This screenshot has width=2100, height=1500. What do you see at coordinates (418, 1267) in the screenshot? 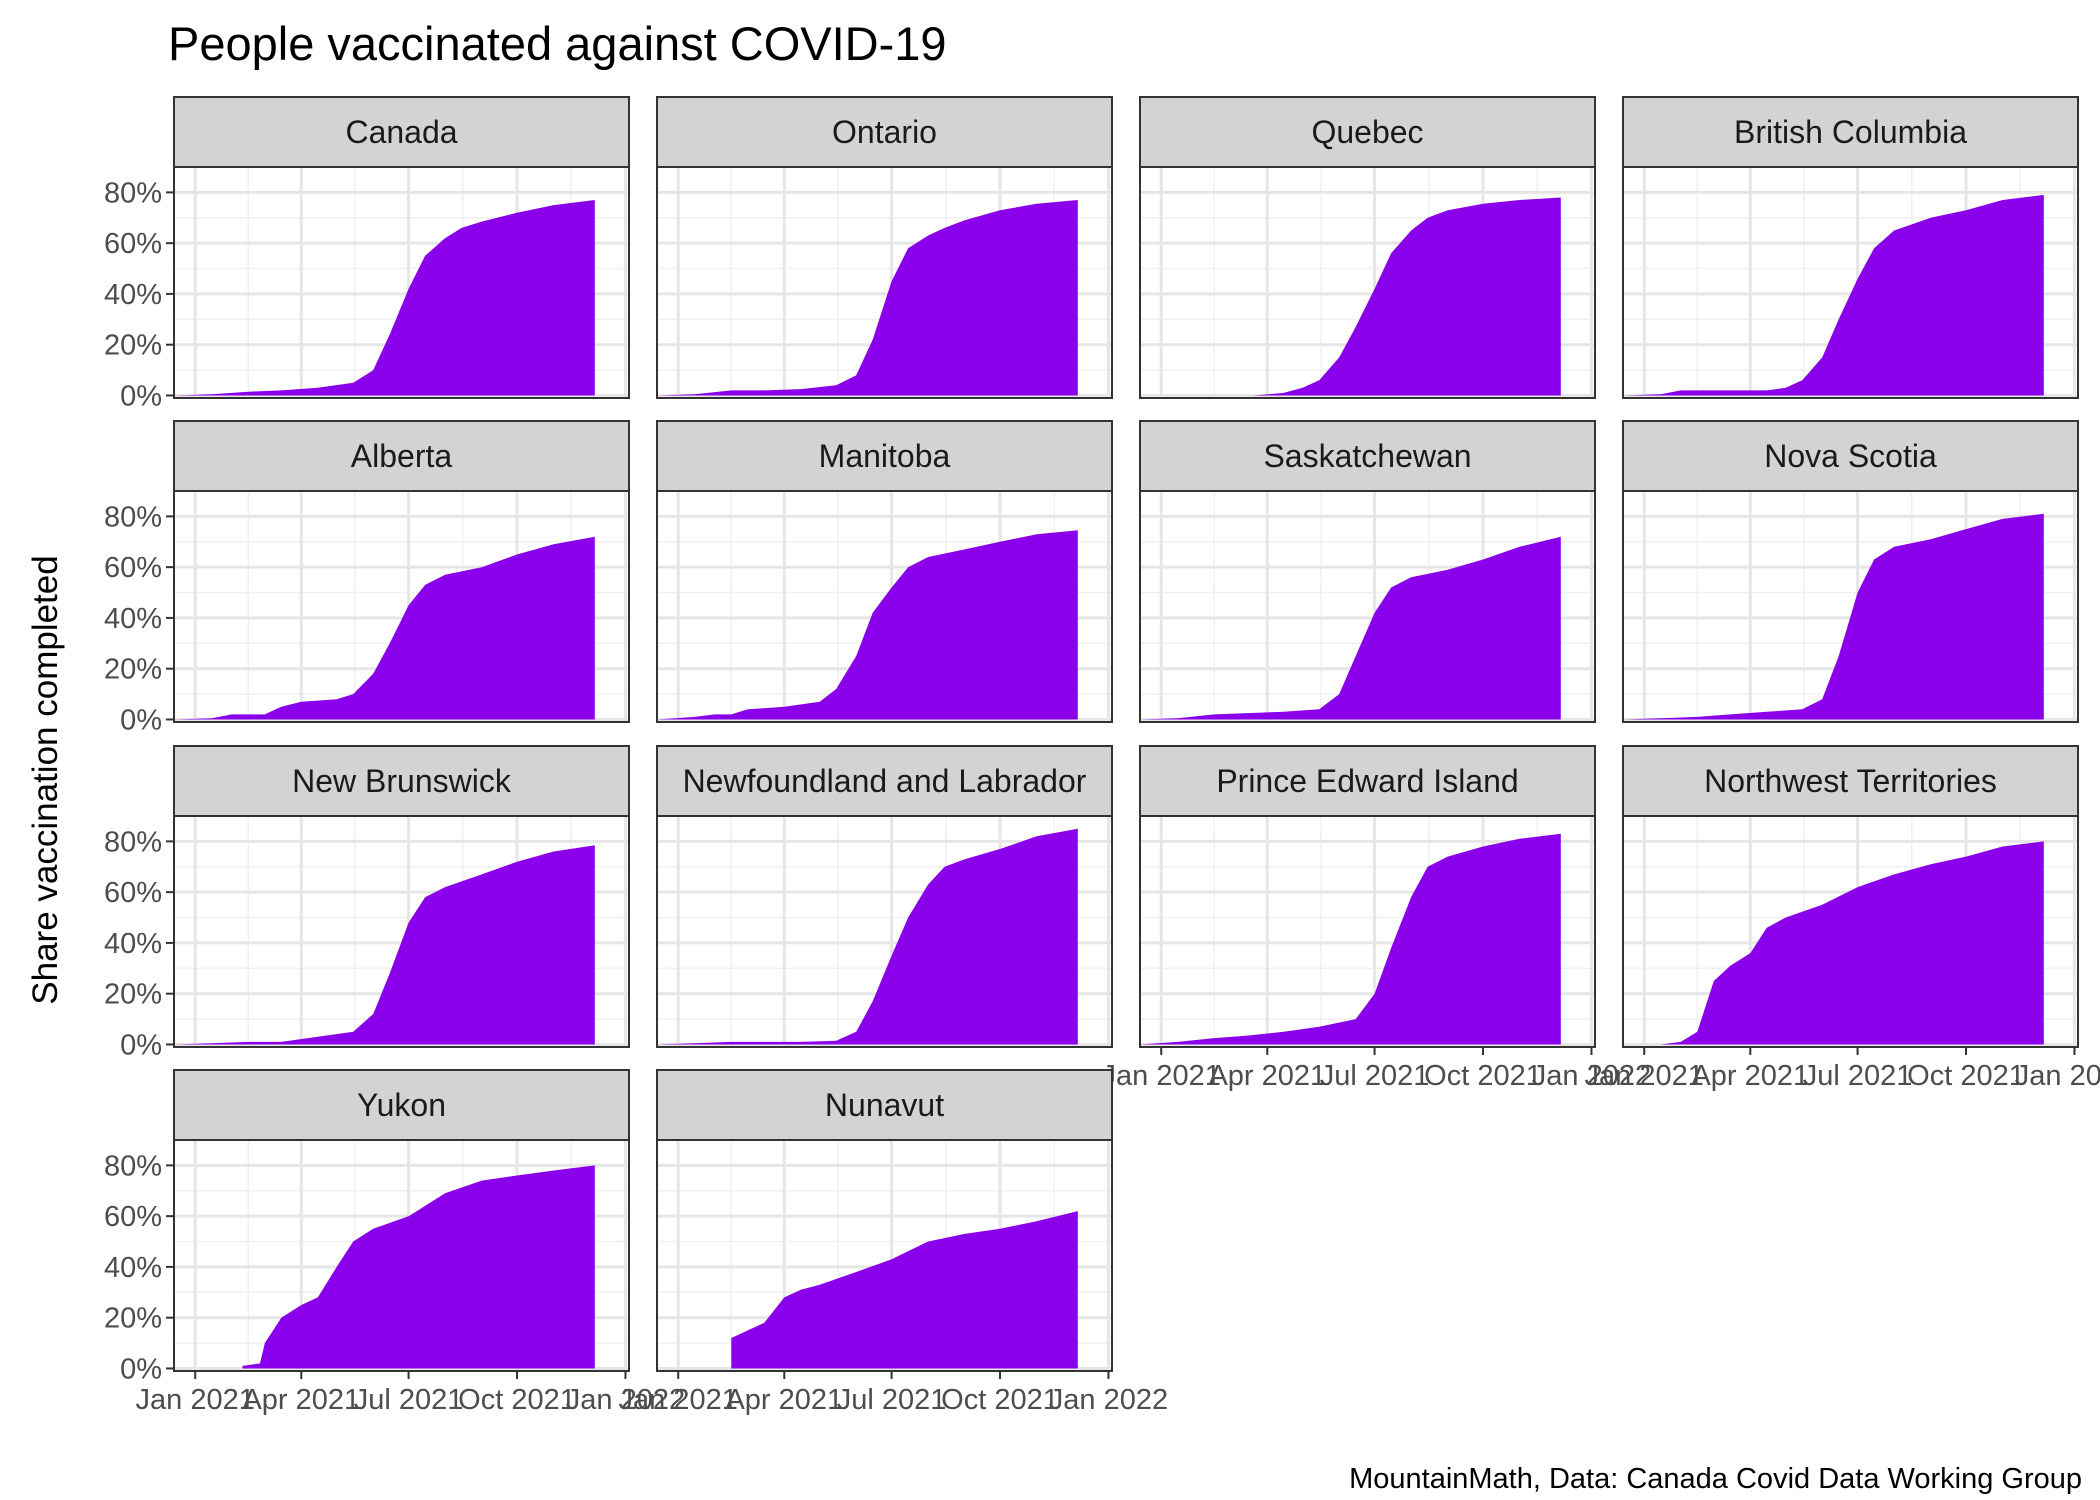
I see `area-yukon` at bounding box center [418, 1267].